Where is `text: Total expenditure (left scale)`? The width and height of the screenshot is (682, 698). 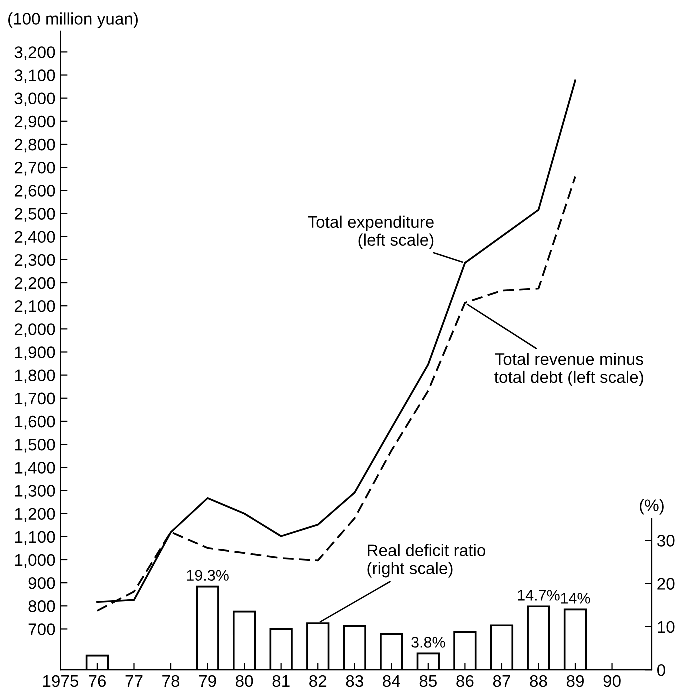
text: Total expenditure (left scale) is located at coordinates (371, 233).